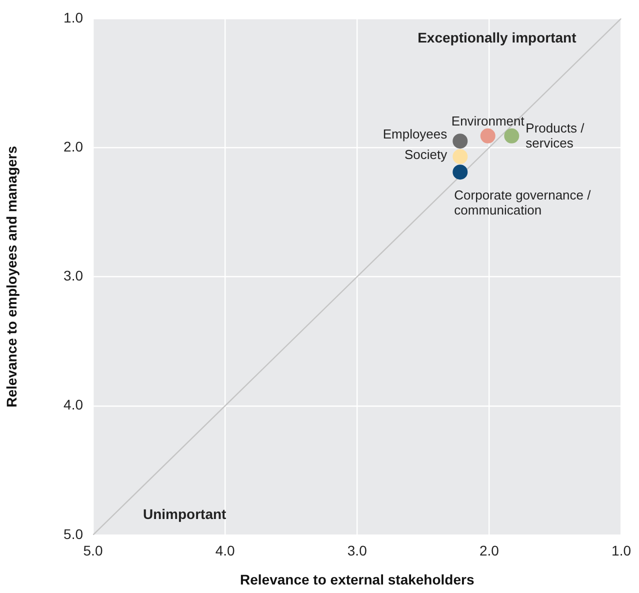 This screenshot has width=639, height=593. I want to click on y-axis-title: Relevance to employees and managers, so click(11, 277).